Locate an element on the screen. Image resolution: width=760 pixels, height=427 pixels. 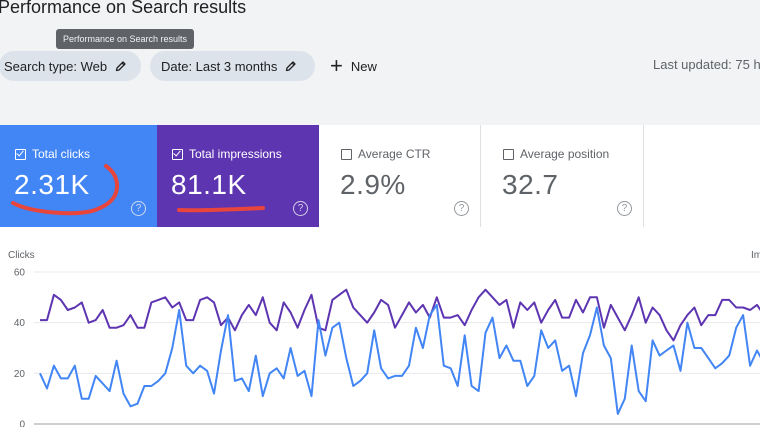
date-filter-chip: Date: Last 3 months is located at coordinates (232, 66).